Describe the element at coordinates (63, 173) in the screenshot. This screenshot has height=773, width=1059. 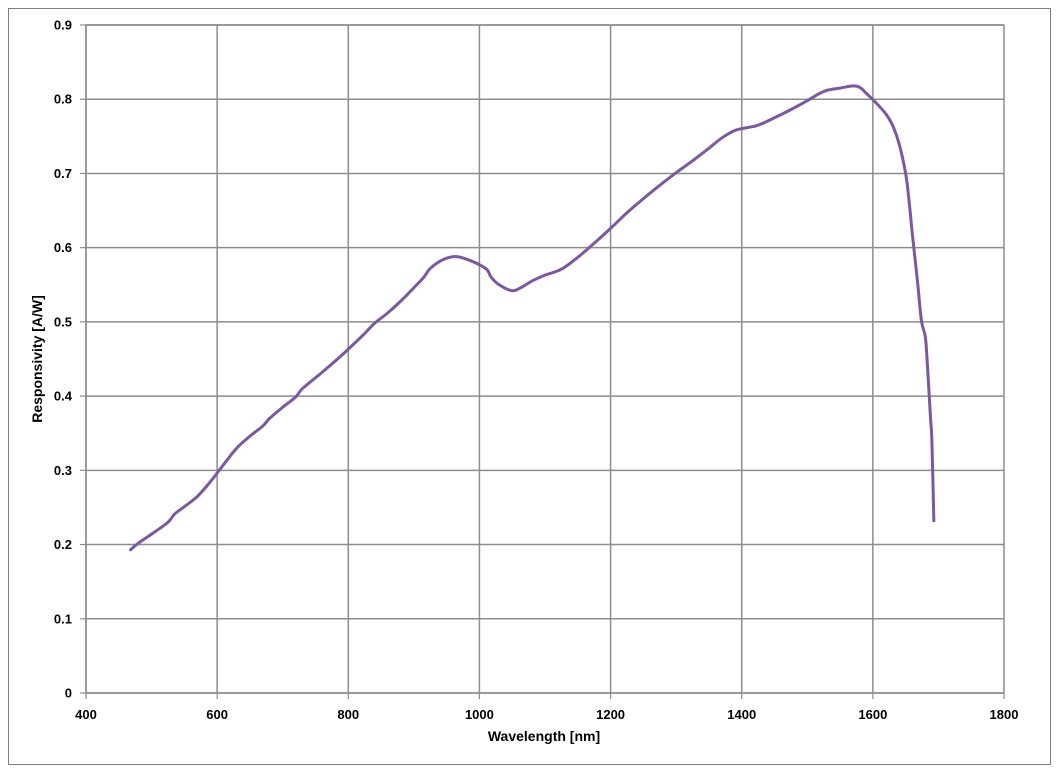
I see `y-tick-label: 0.7` at that location.